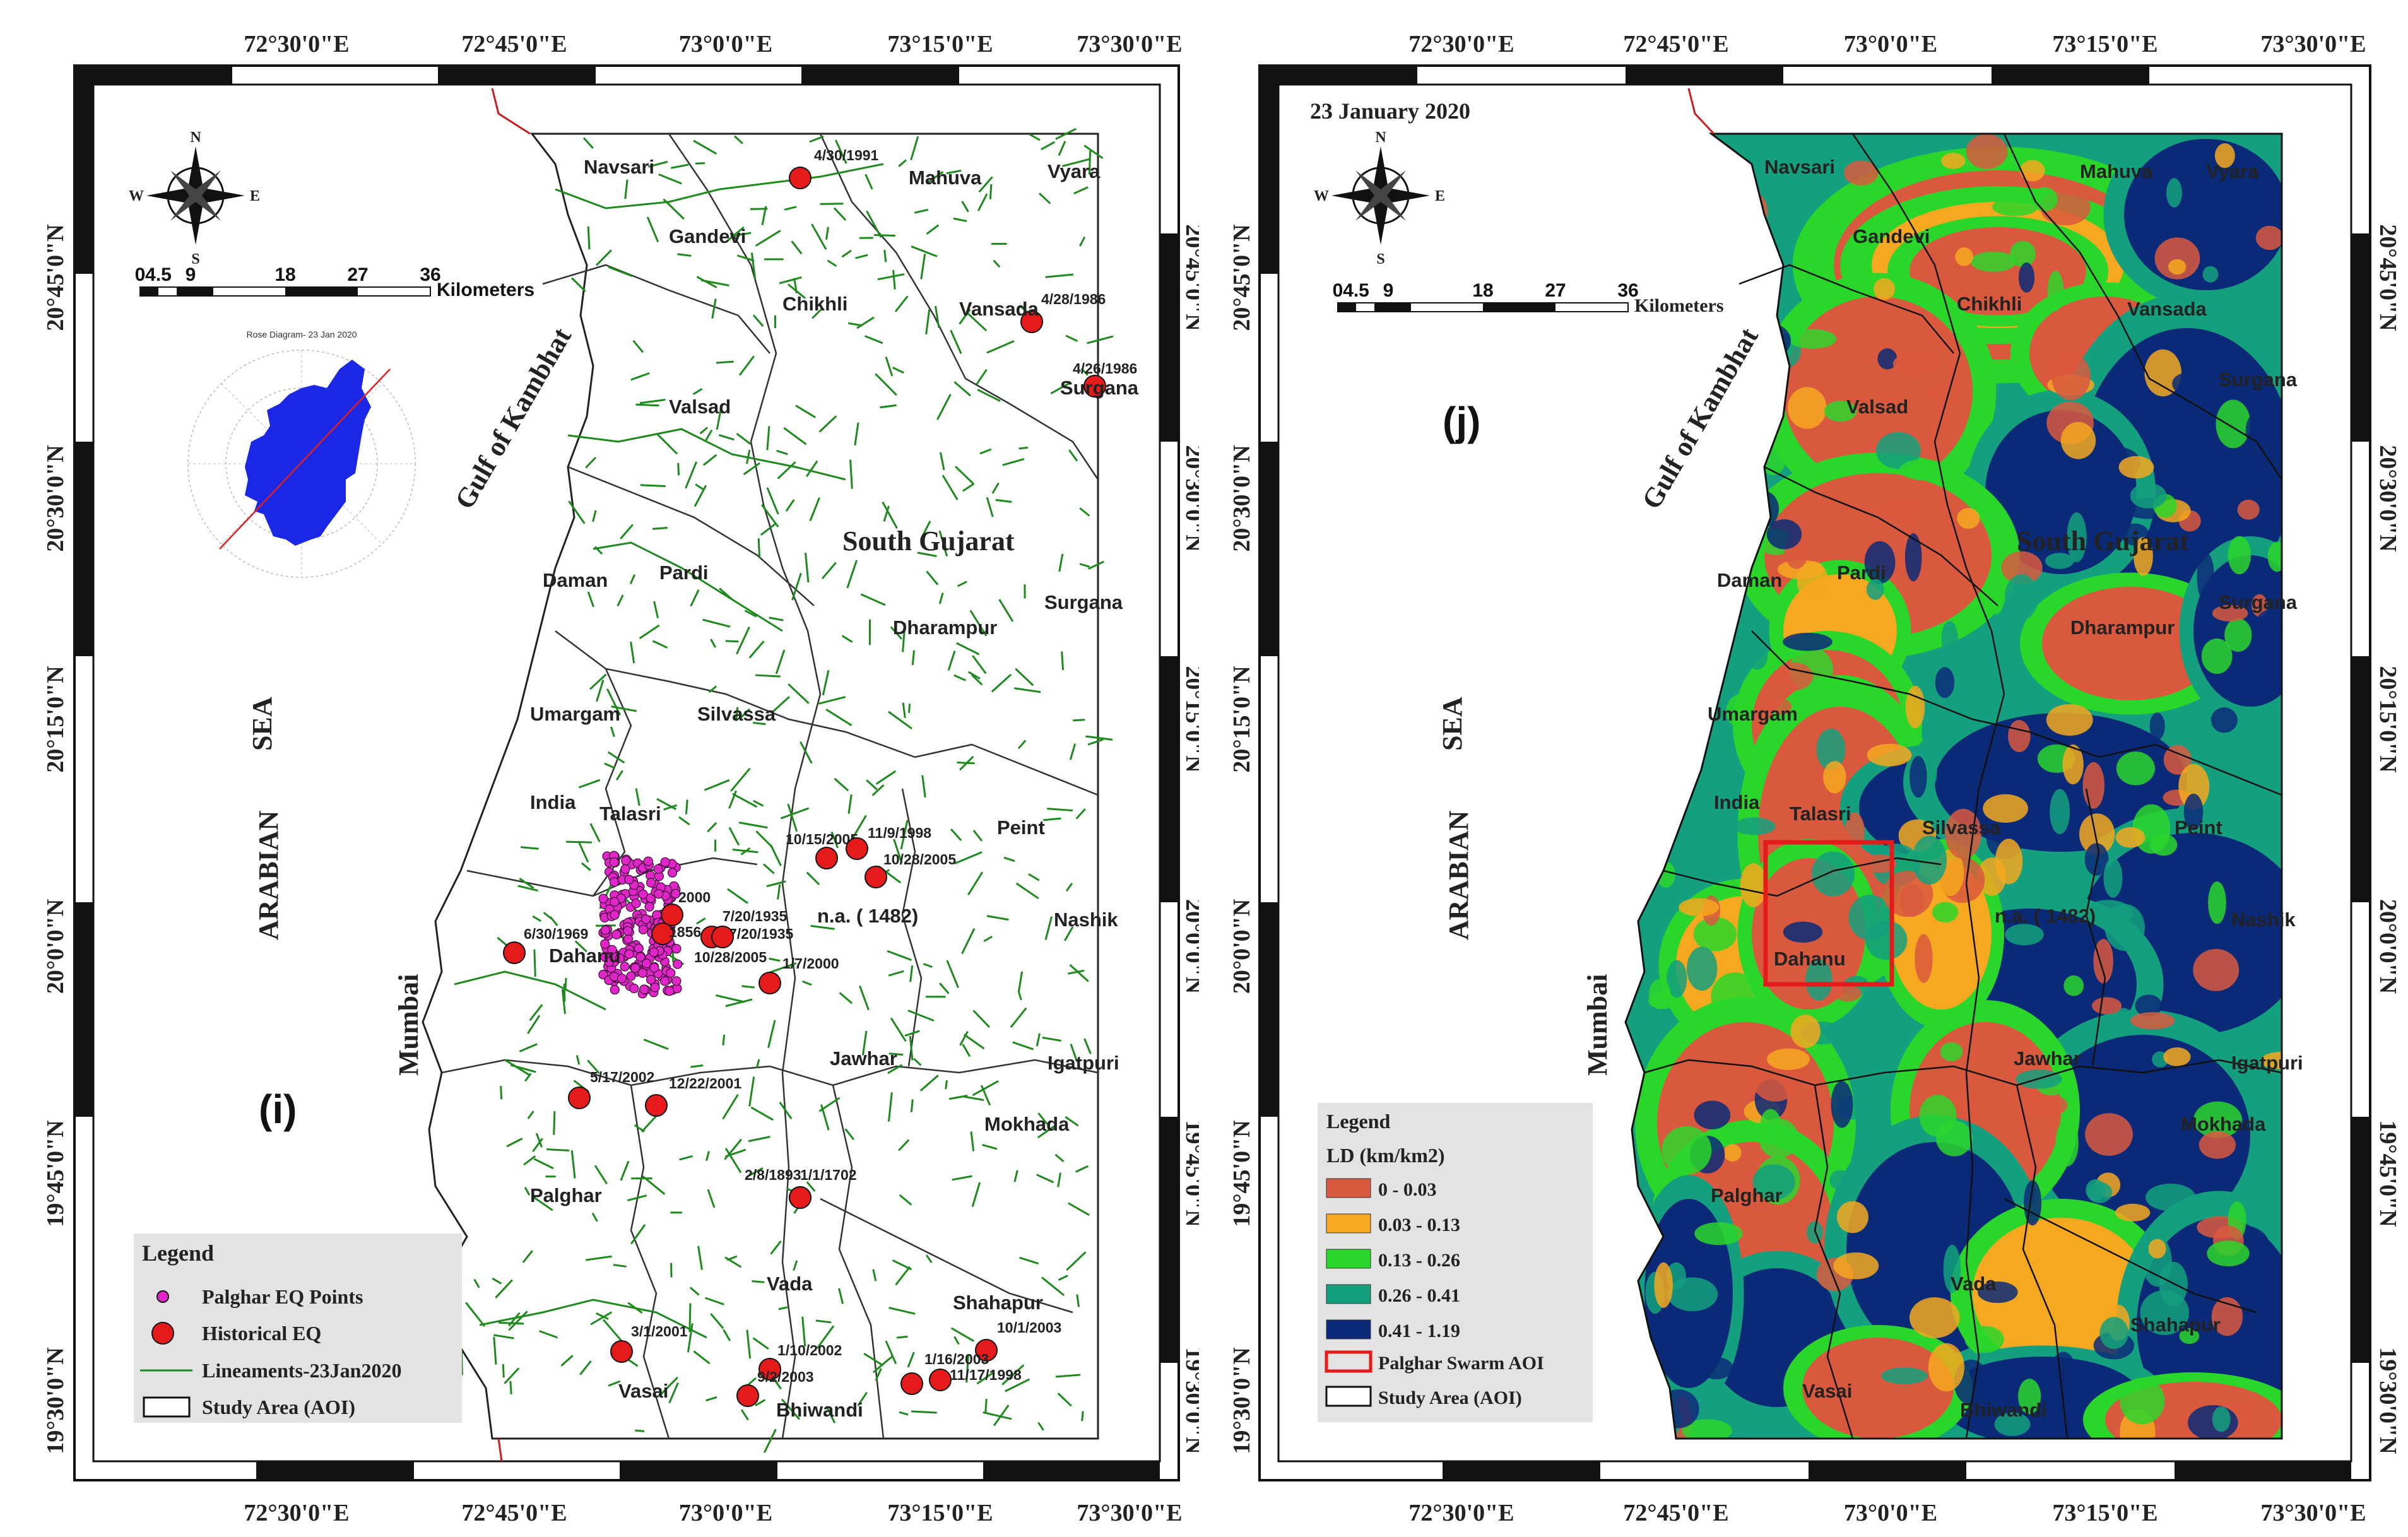  What do you see at coordinates (1459, 875) in the screenshot?
I see `svg-text: ARABIAN` at bounding box center [1459, 875].